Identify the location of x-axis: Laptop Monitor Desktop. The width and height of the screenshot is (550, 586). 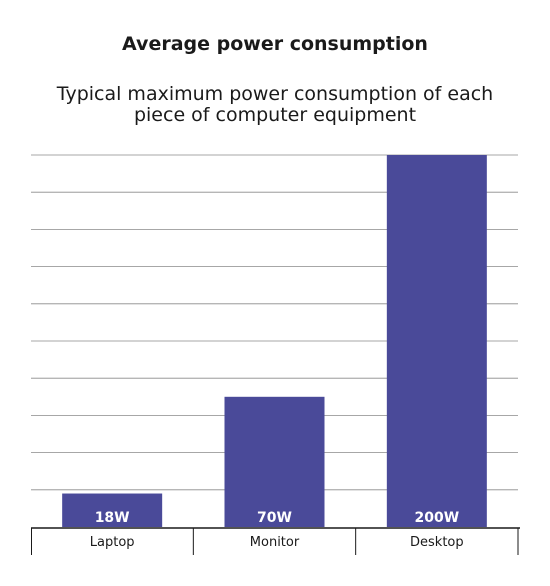
(275, 541).